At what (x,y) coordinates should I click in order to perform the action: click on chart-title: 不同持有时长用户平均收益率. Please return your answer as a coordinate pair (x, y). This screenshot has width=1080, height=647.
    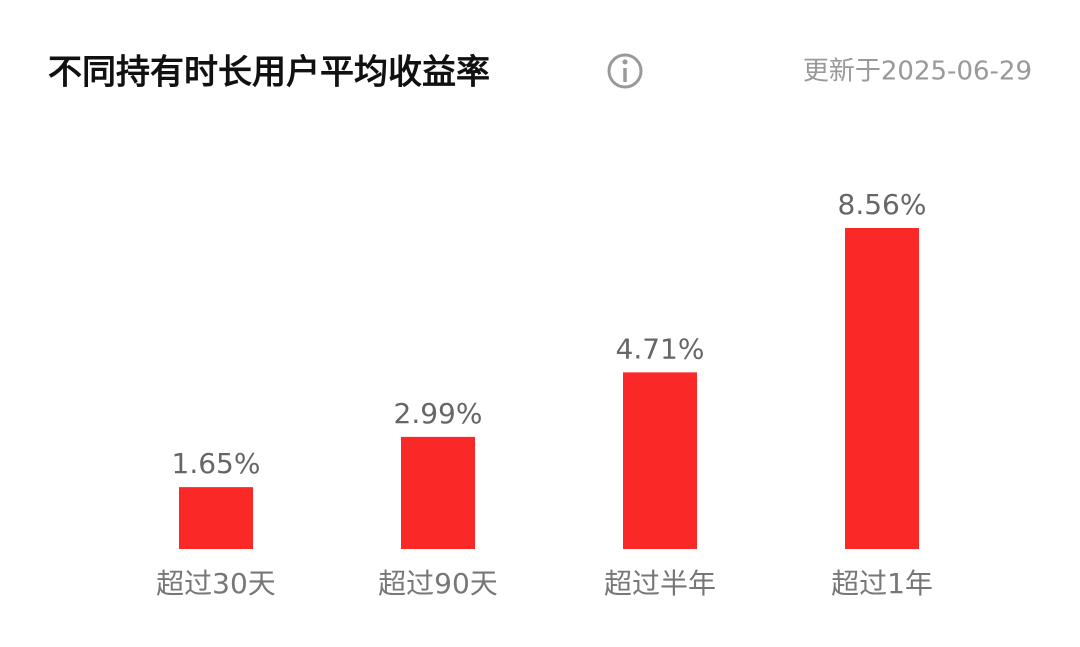
    Looking at the image, I should click on (269, 73).